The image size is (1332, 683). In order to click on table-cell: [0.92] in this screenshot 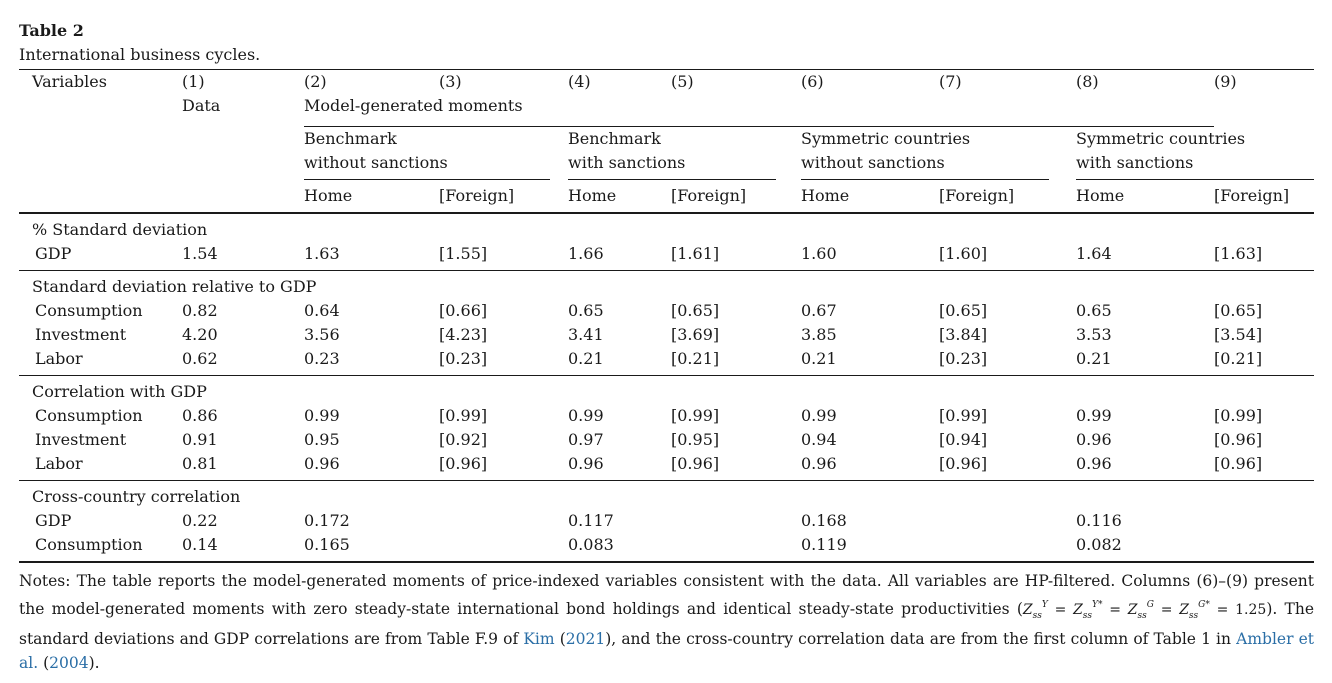, I will do `click(463, 439)`.